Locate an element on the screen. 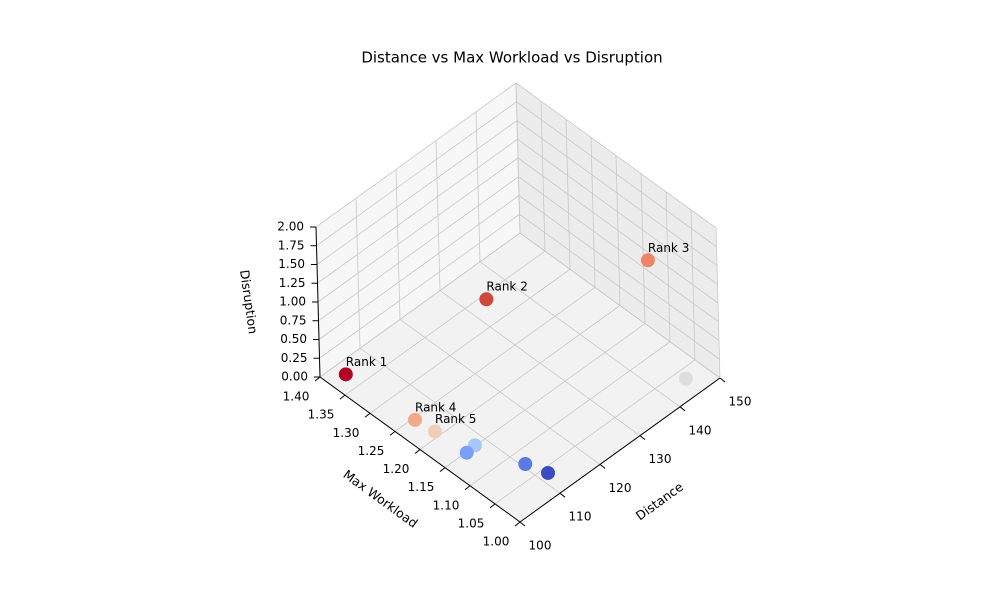 This screenshot has width=1000, height=600. x-axis-label: Distance is located at coordinates (659, 501).